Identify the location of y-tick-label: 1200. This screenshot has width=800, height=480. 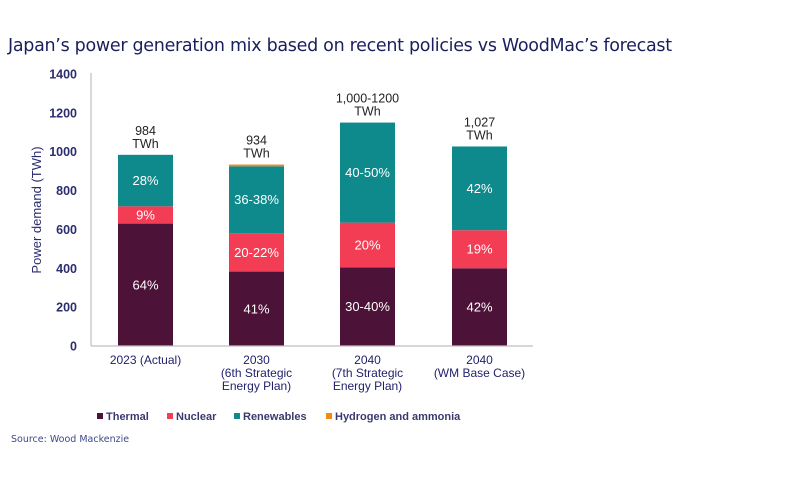
(63, 113).